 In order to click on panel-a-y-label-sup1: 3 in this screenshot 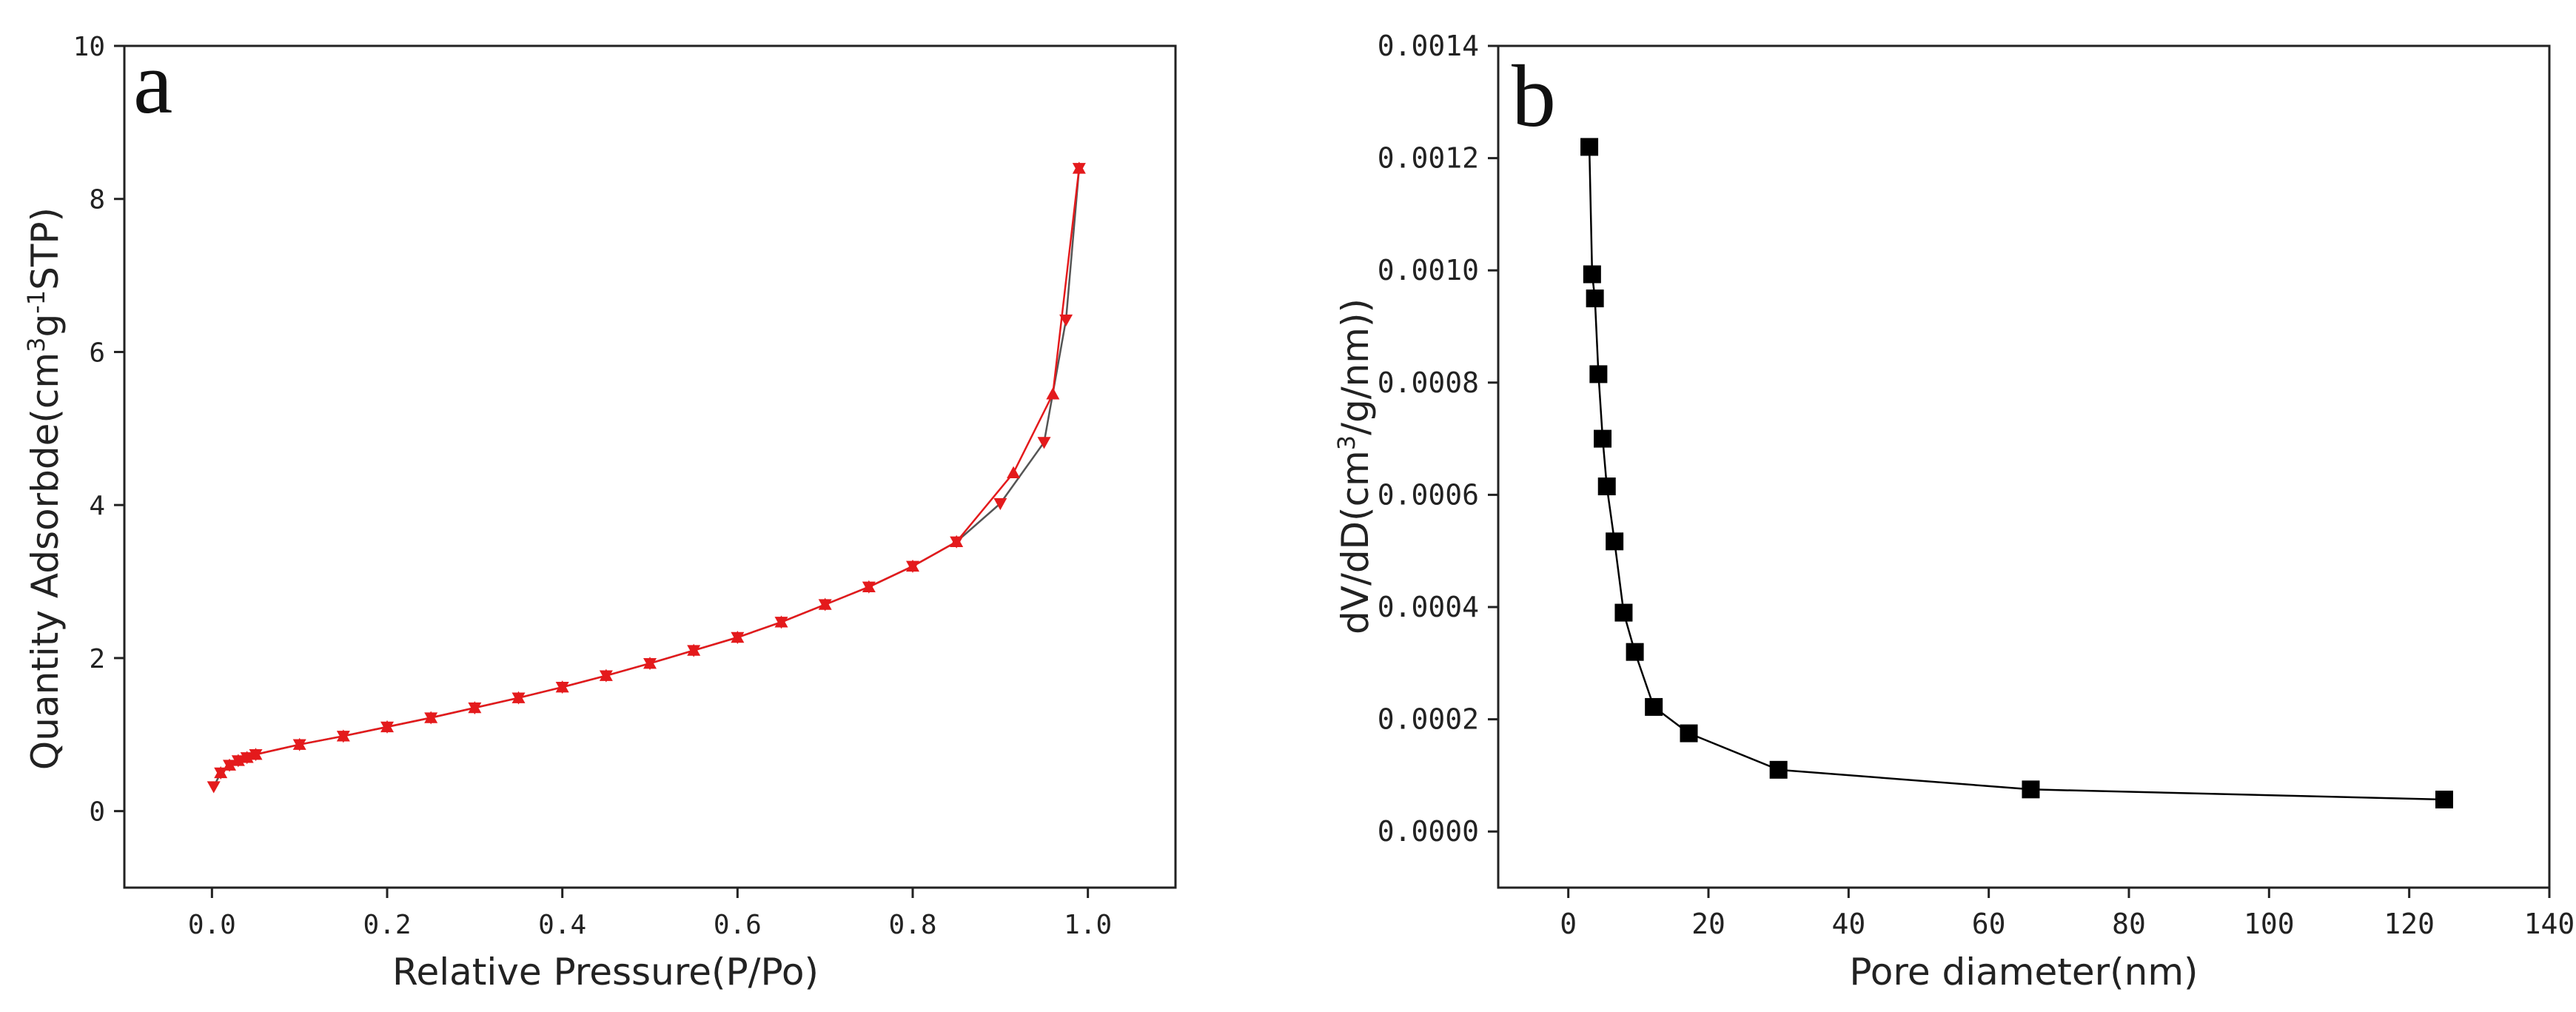, I will do `click(36, 345)`.